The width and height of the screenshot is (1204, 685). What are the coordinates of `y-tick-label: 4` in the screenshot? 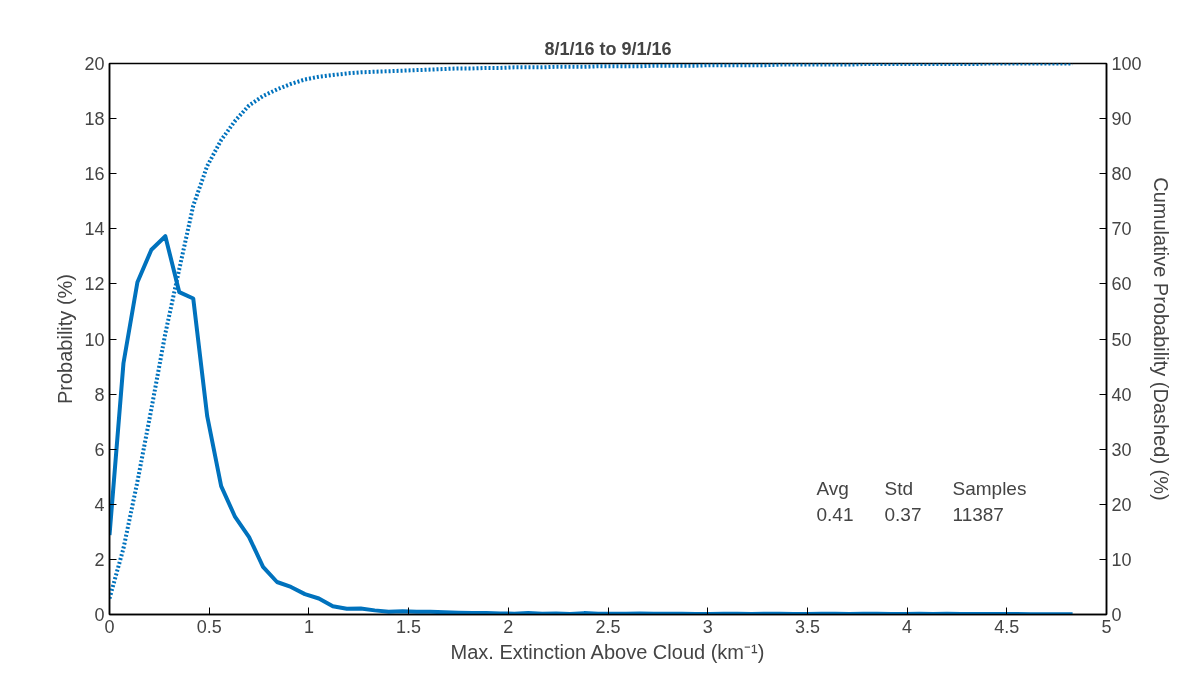 It's located at (99, 504).